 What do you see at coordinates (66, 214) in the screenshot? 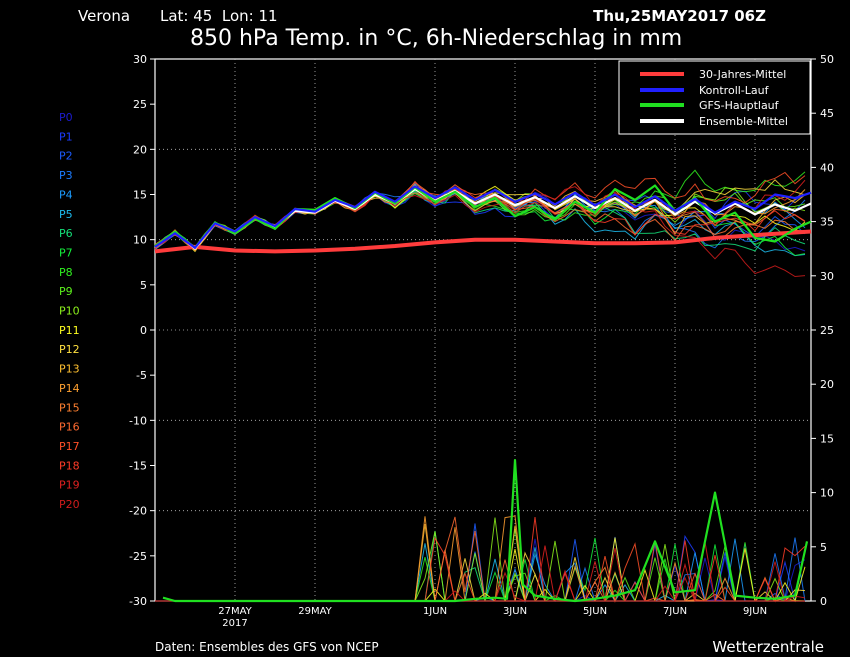
I see `member-label: P5` at bounding box center [66, 214].